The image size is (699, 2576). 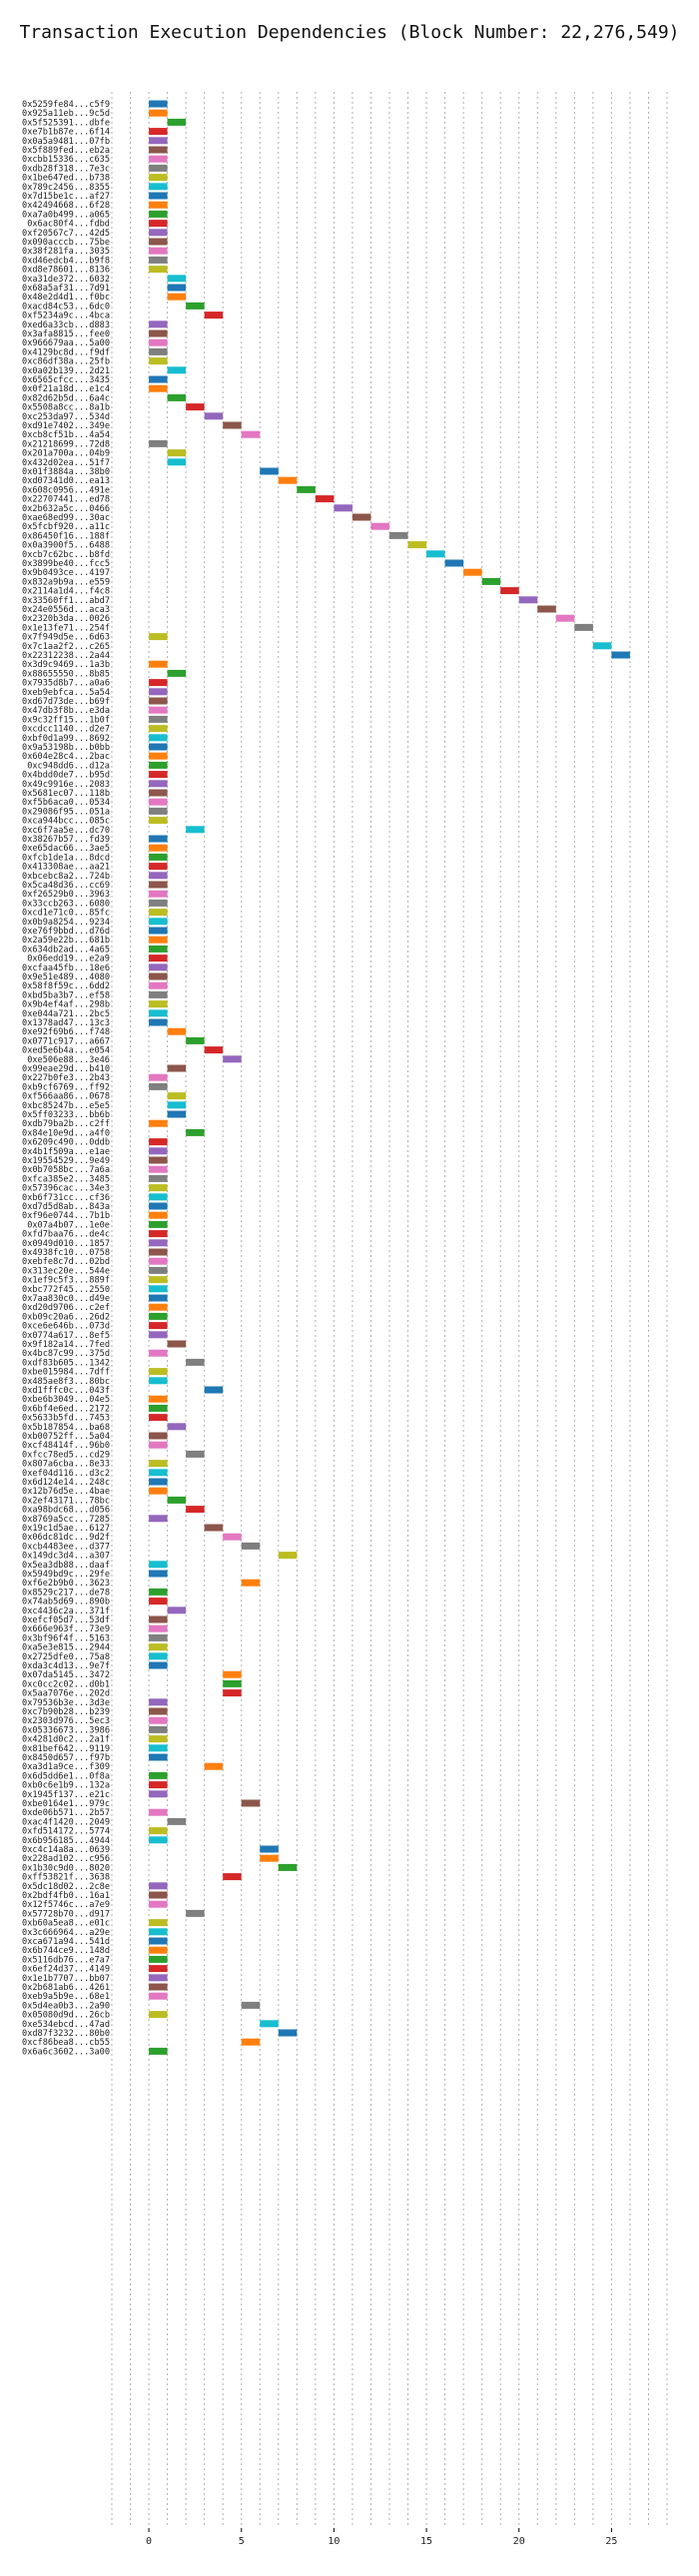 I want to click on transaction-label: 0x82d62b5d...6a4c, so click(x=66, y=398).